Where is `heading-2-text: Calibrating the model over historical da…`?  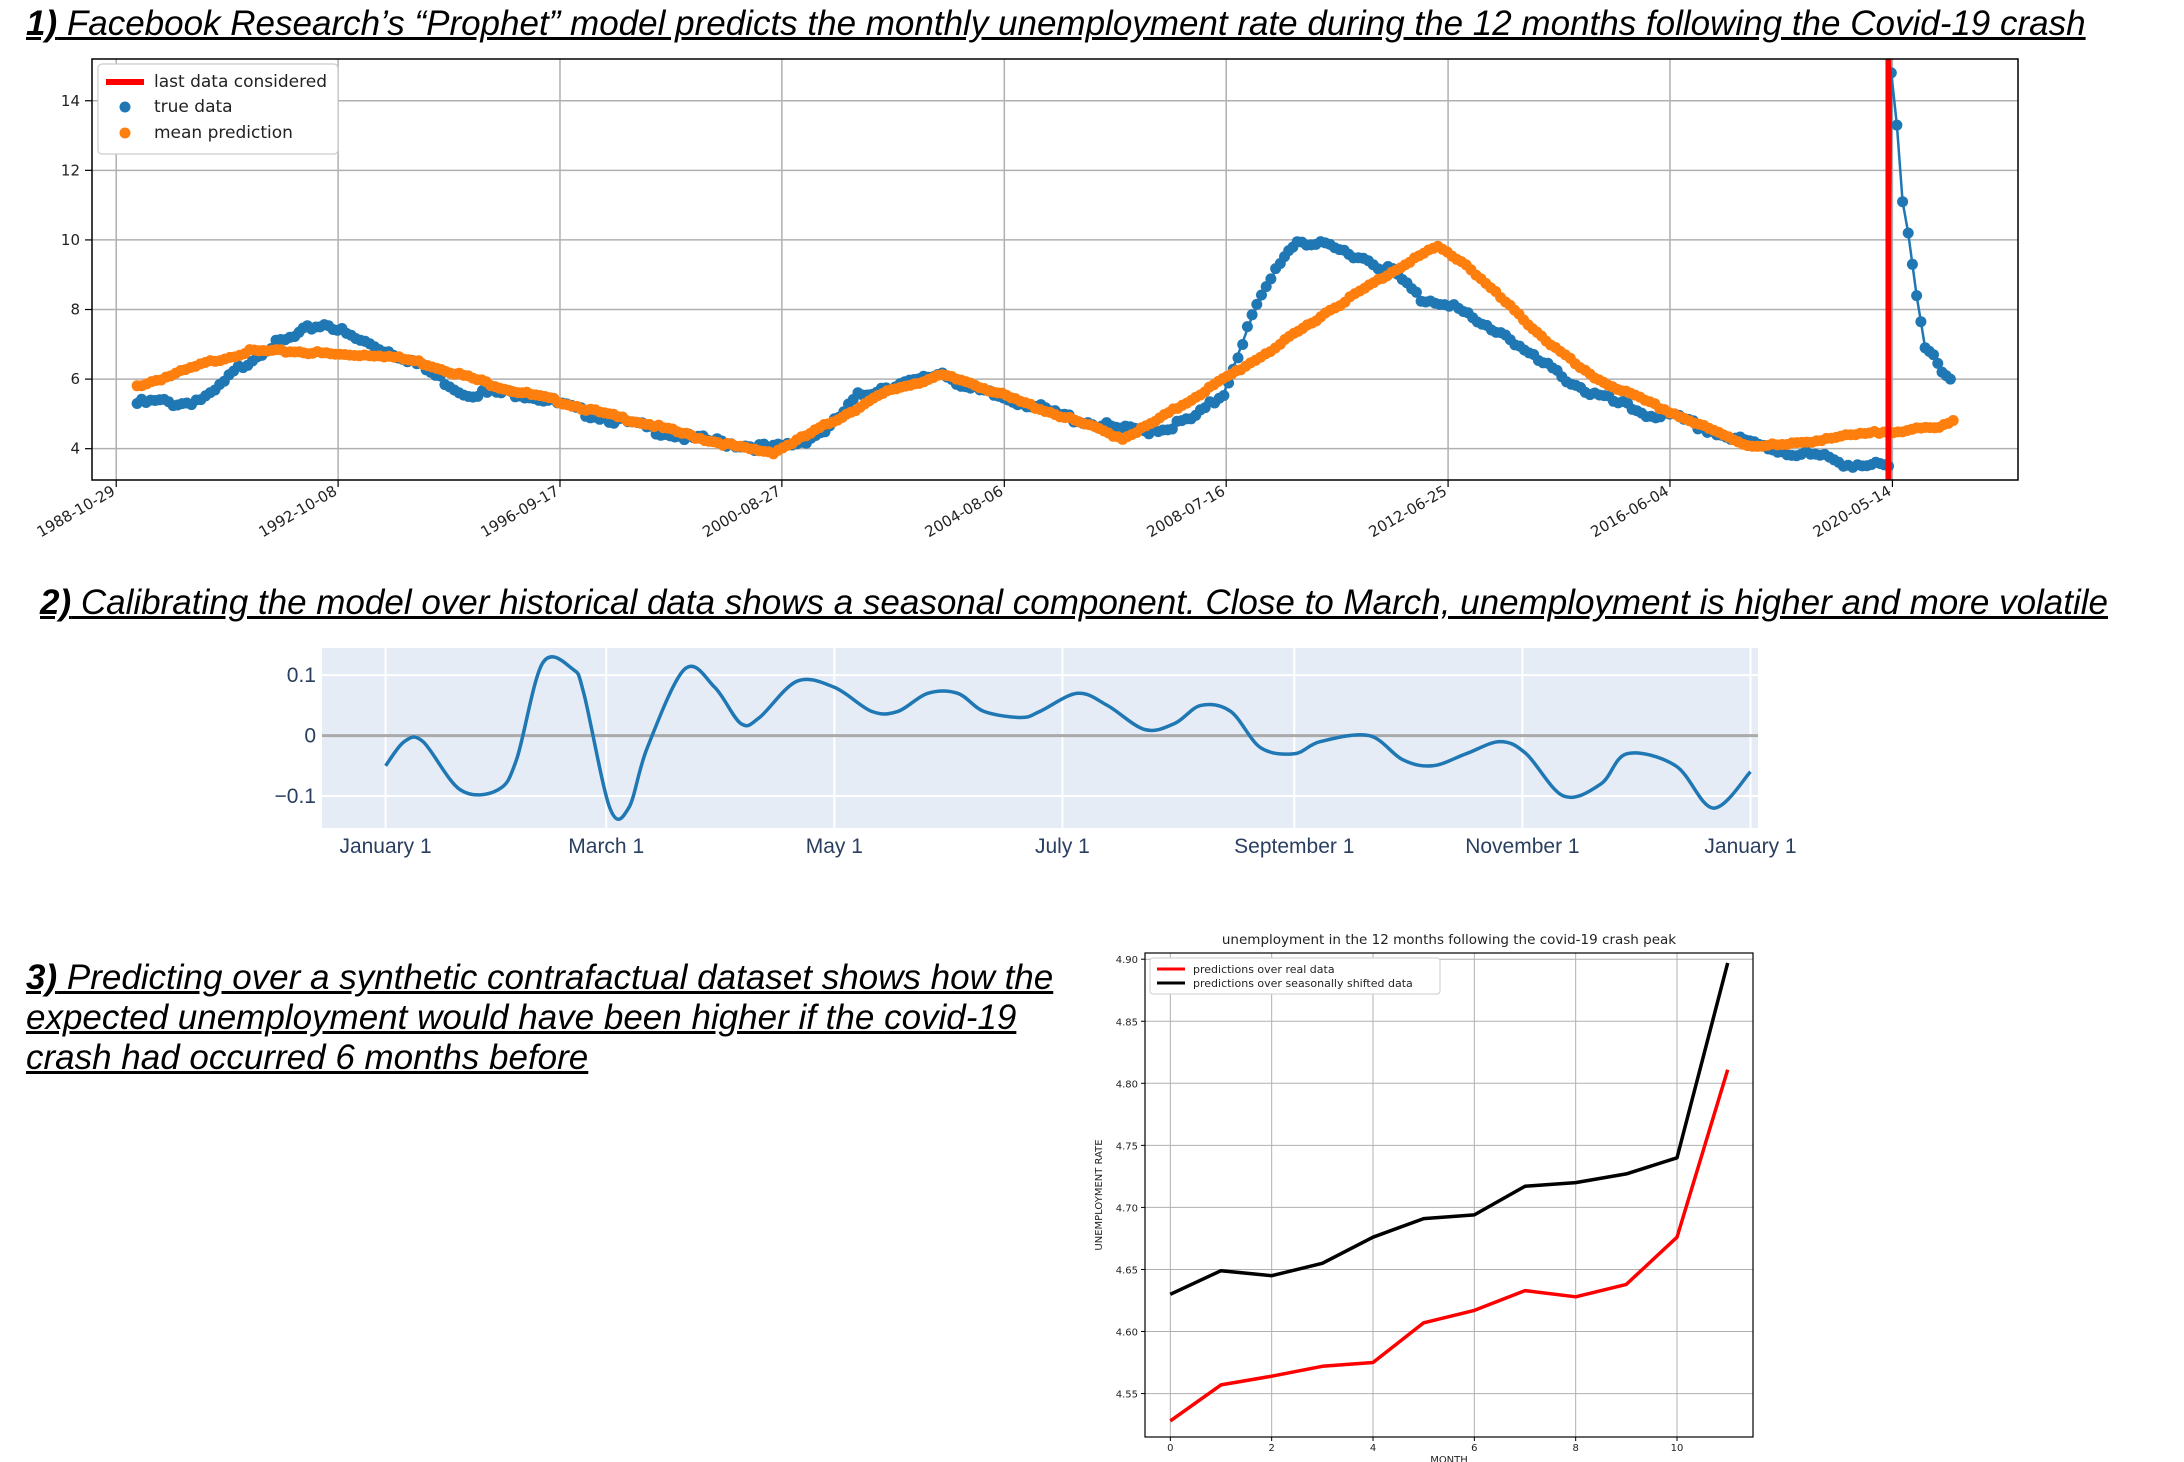
heading-2-text: Calibrating the model over historical da… is located at coordinates (1090, 602).